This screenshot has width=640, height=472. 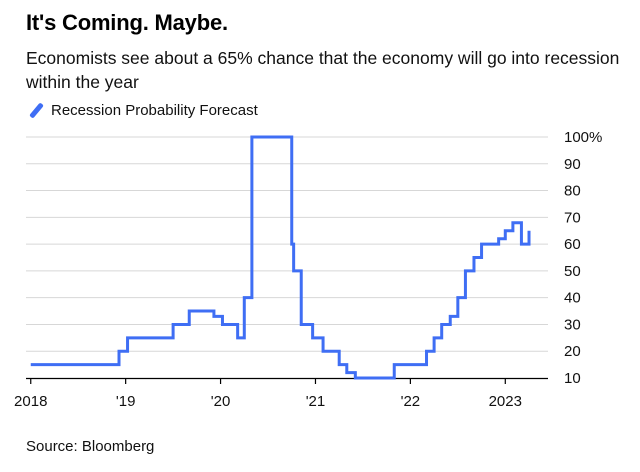 What do you see at coordinates (572, 164) in the screenshot?
I see `y-tick-label-90: 90` at bounding box center [572, 164].